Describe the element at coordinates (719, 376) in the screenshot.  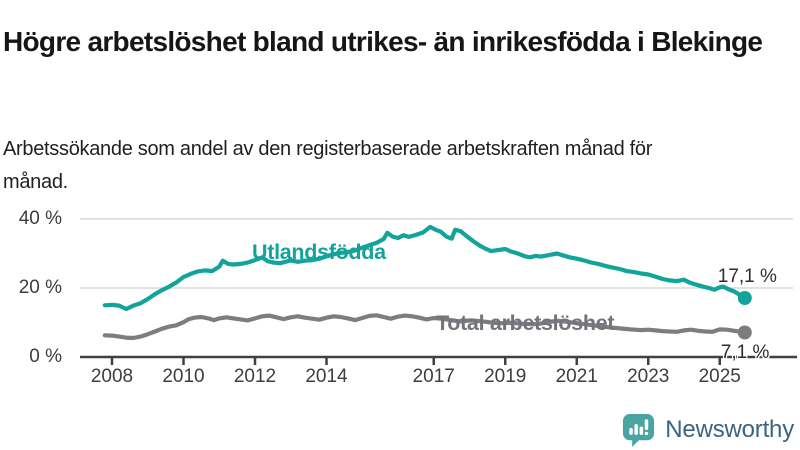
I see `x-axis-tick-label: 2025` at that location.